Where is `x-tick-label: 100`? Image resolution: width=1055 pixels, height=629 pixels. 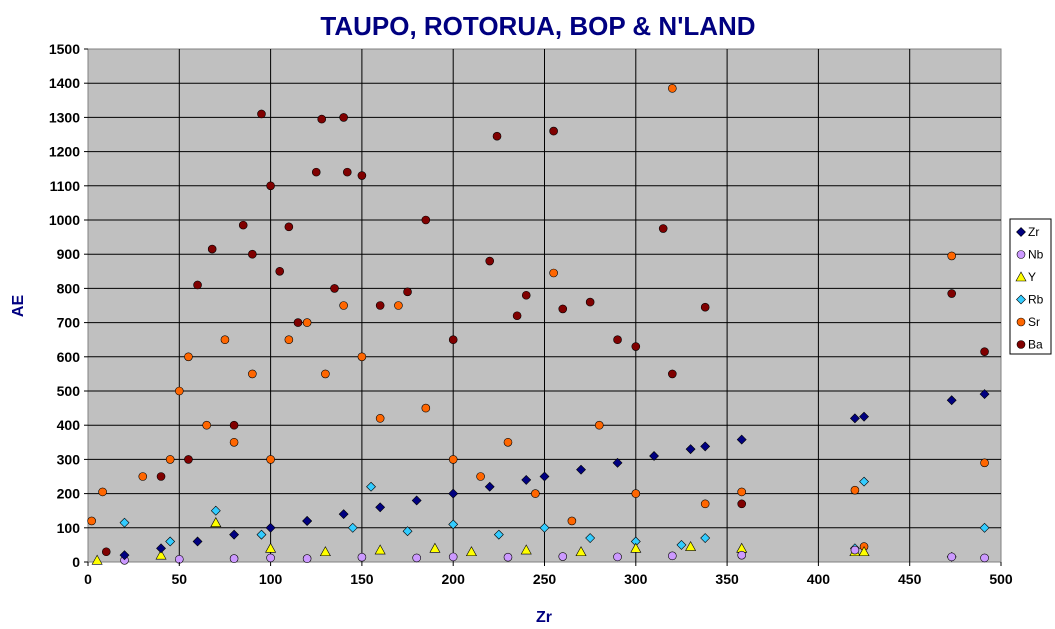 x-tick-label: 100 is located at coordinates (271, 579).